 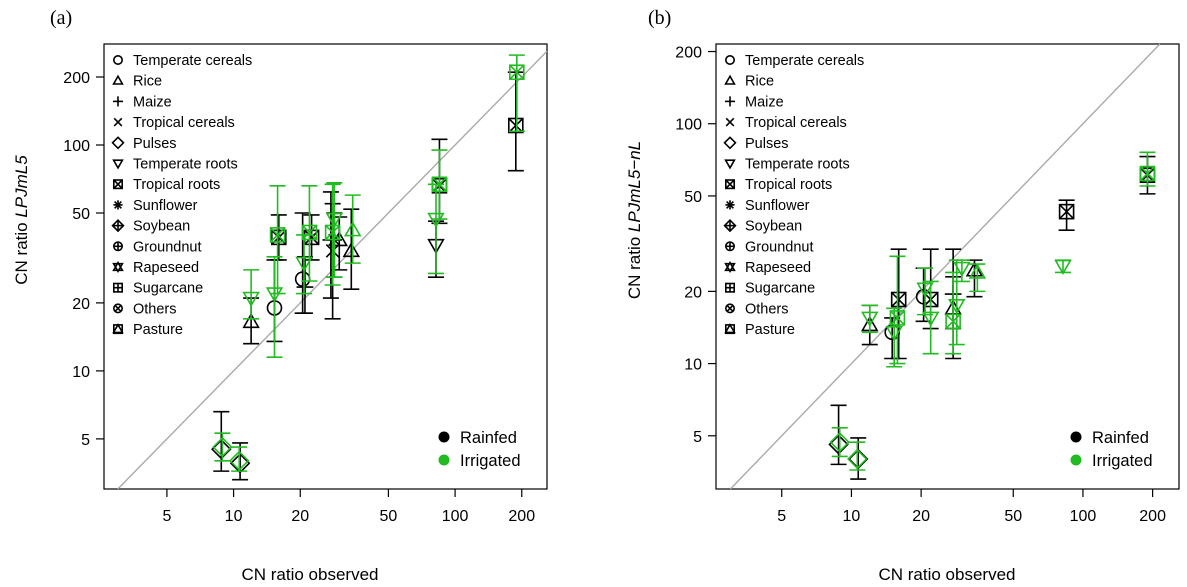 What do you see at coordinates (76, 78) in the screenshot?
I see `y-tick-label: 200` at bounding box center [76, 78].